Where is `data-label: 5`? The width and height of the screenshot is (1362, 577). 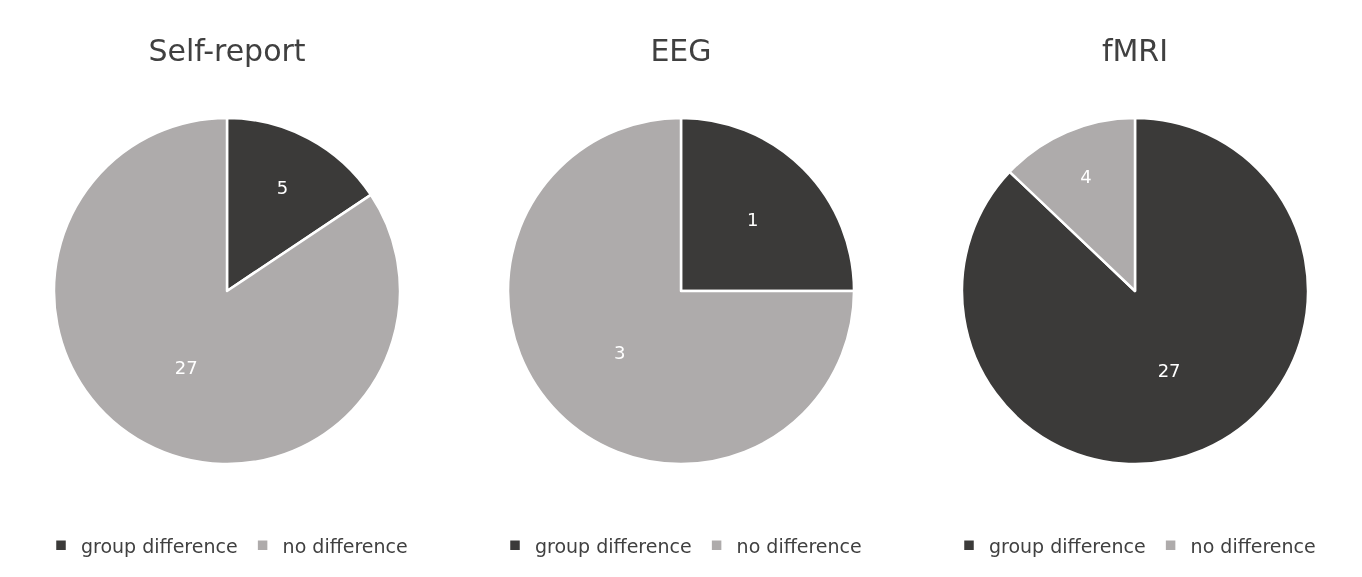 data-label: 5 is located at coordinates (282, 187).